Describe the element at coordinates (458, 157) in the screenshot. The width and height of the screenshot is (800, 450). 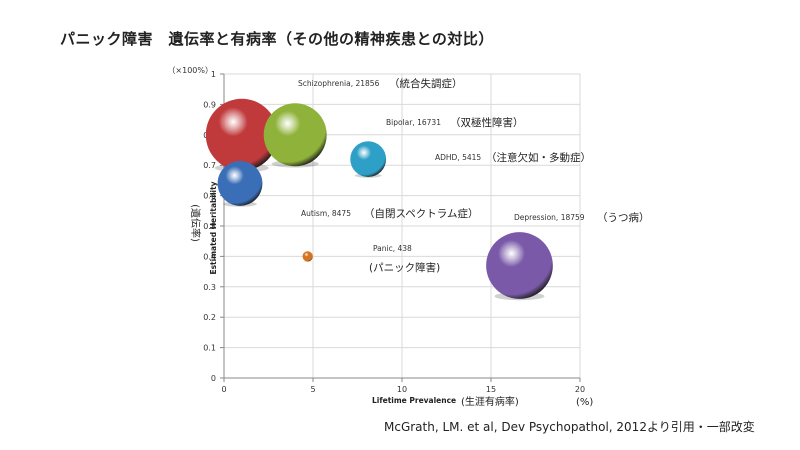
I see `bubble-label-adhd: ADHD, 5415` at that location.